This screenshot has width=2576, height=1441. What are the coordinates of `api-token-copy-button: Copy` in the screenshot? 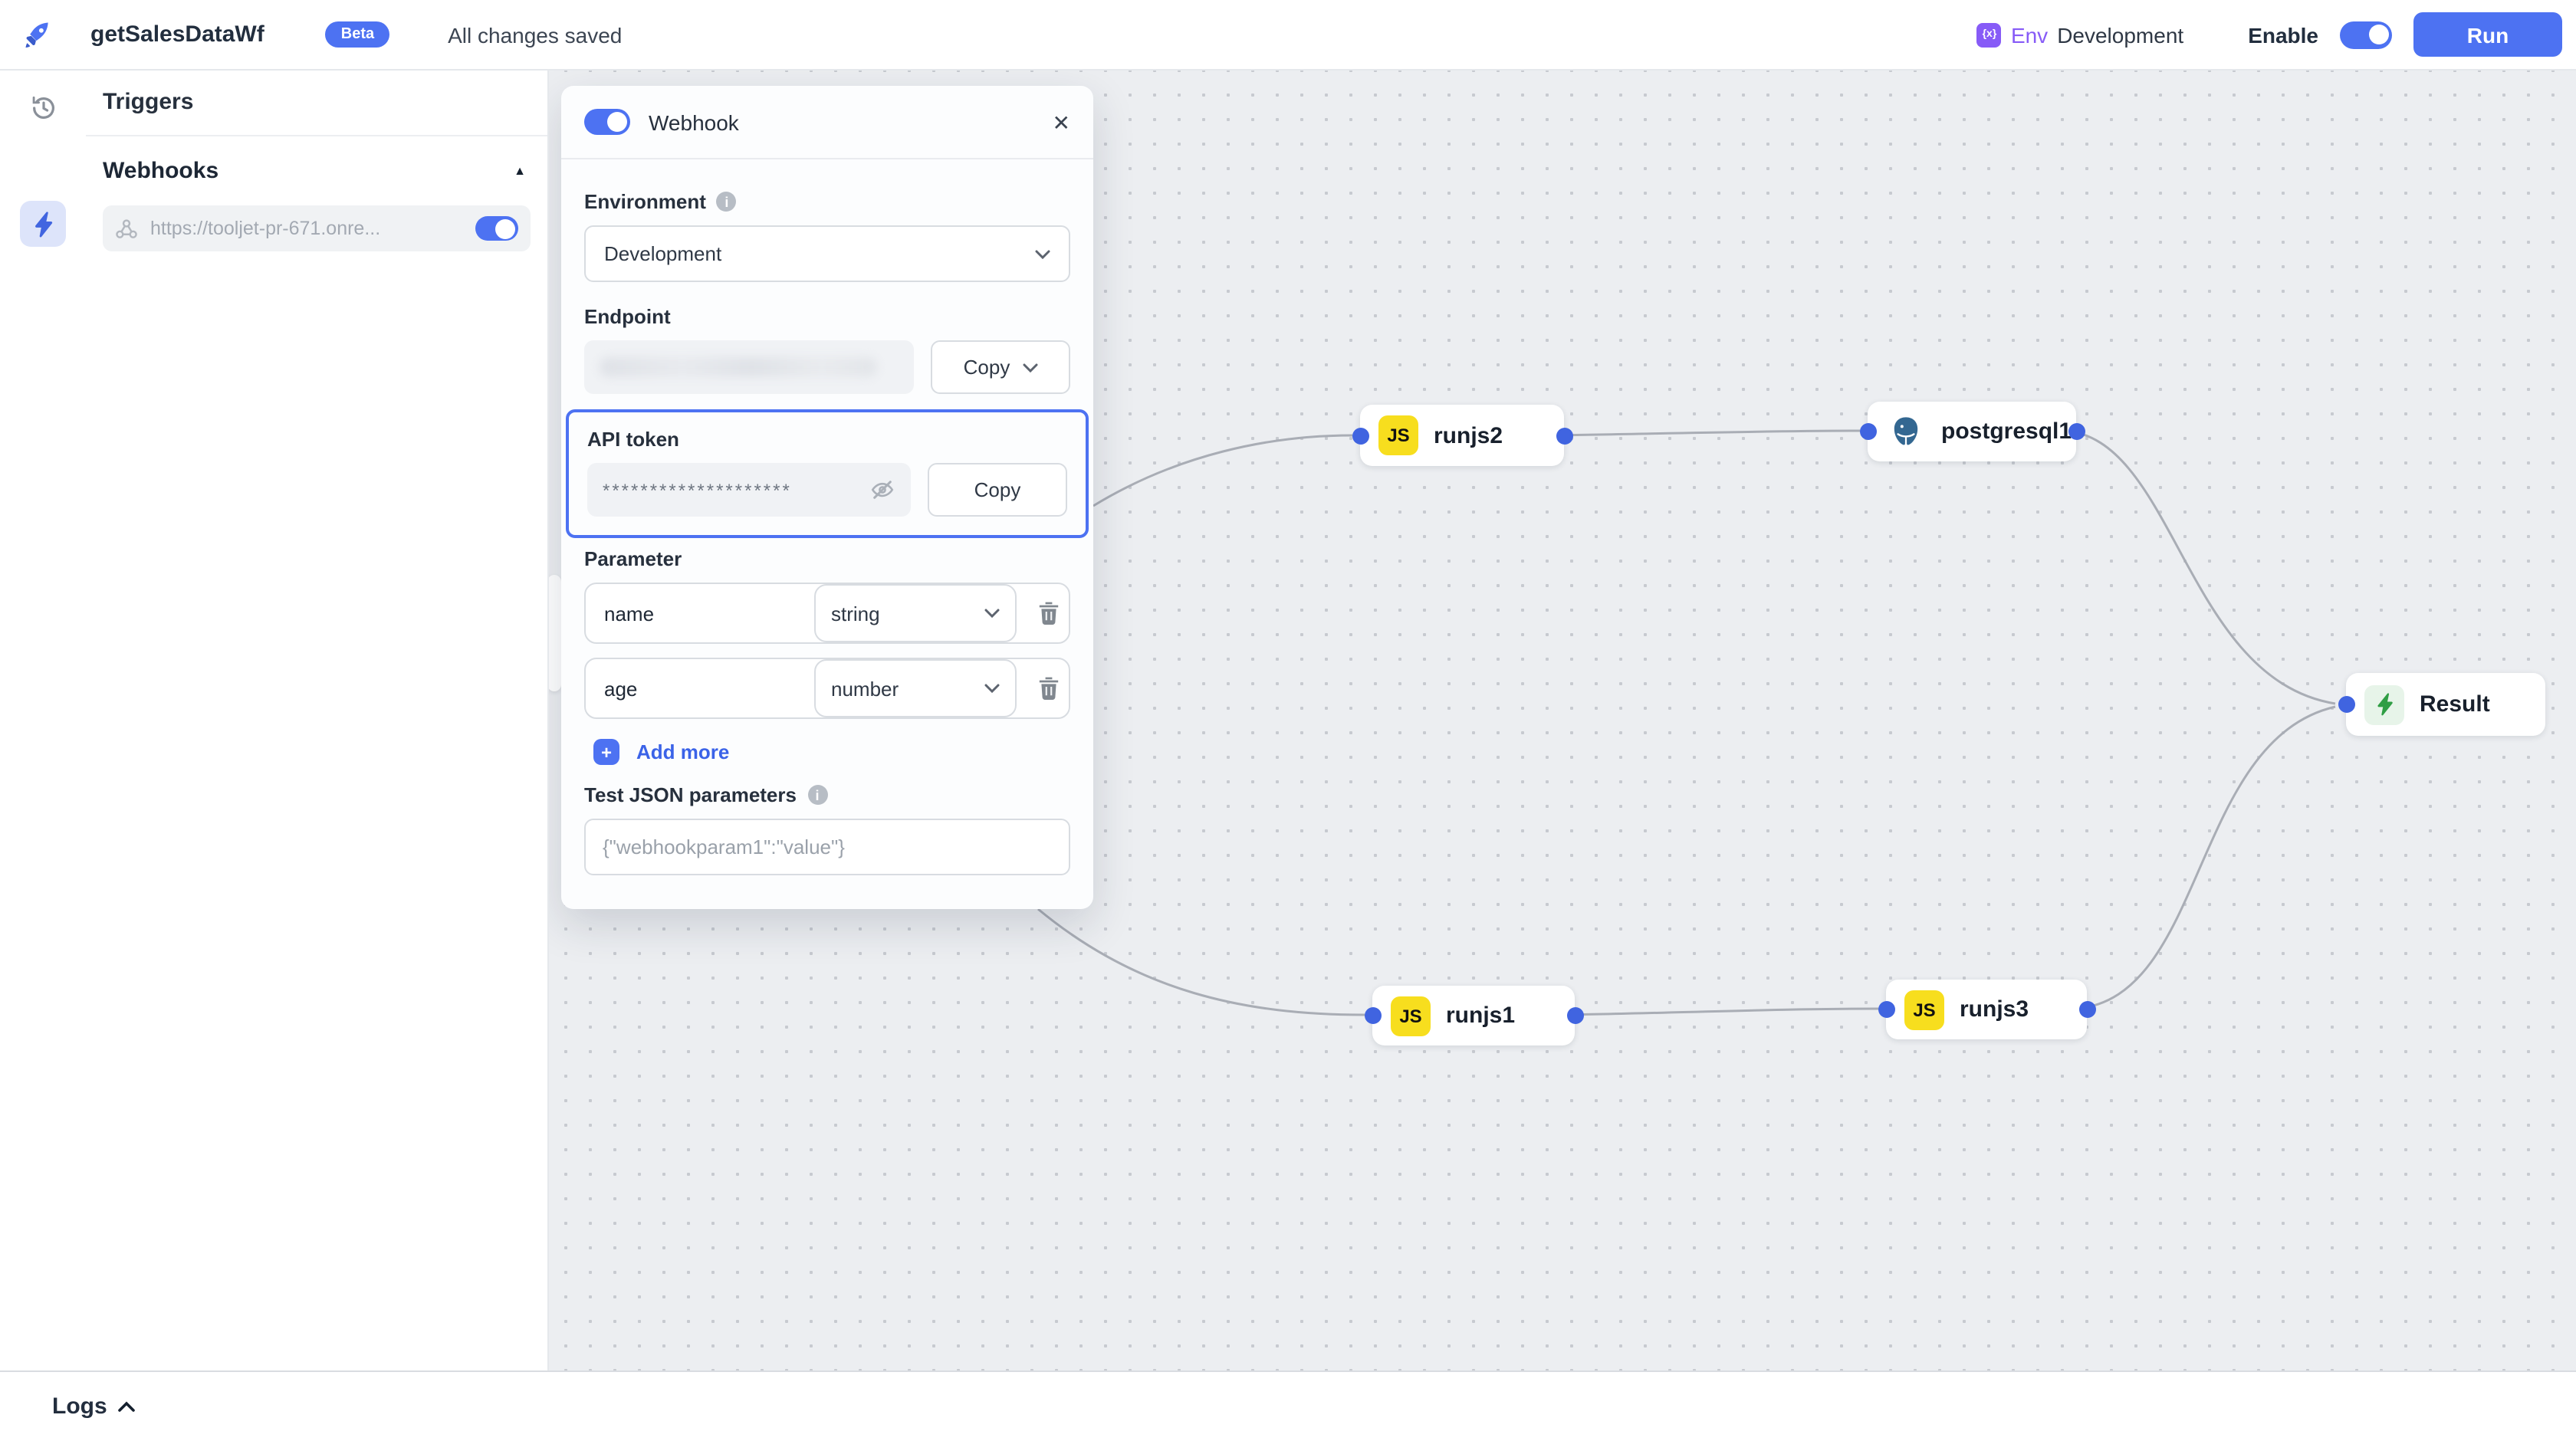 It's located at (998, 490).